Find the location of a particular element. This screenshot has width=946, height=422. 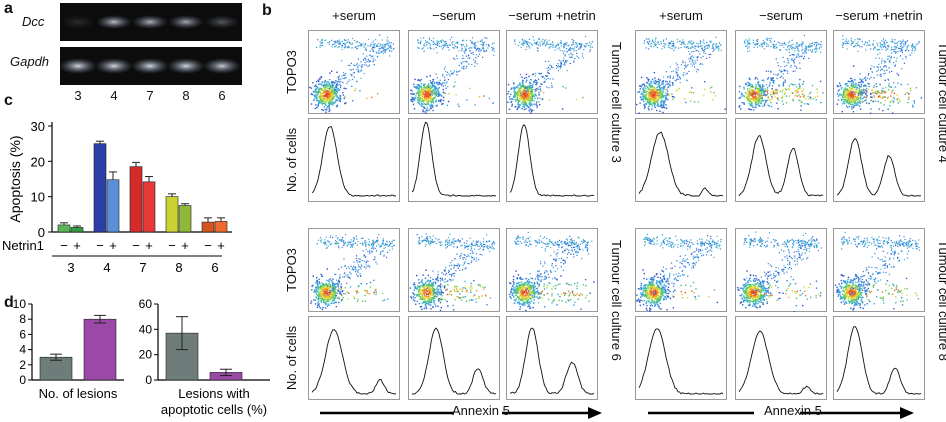

panel-label-c: c is located at coordinates (8, 100).